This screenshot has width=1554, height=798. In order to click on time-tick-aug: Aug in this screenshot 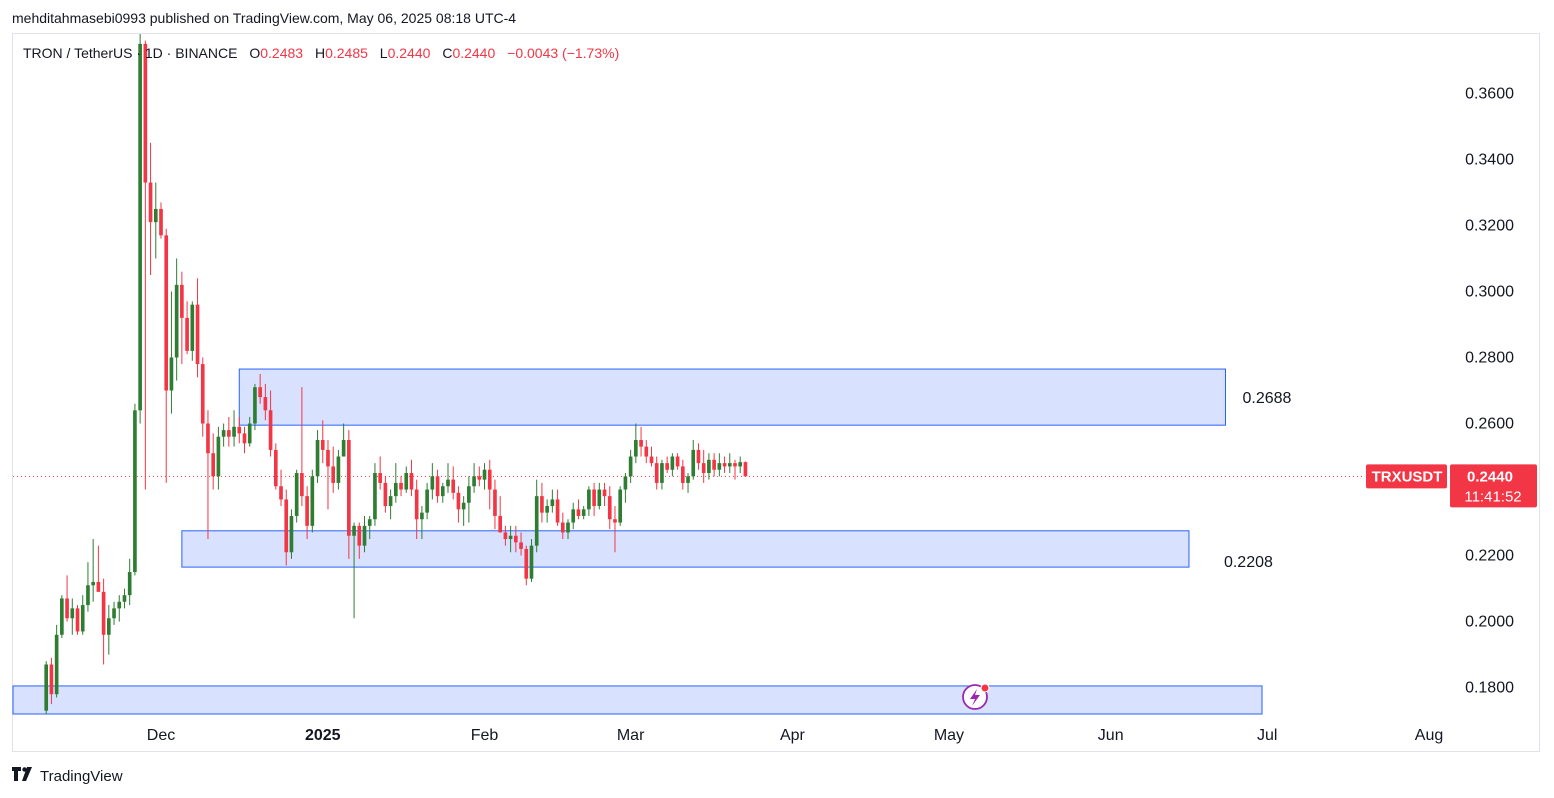, I will do `click(1429, 735)`.